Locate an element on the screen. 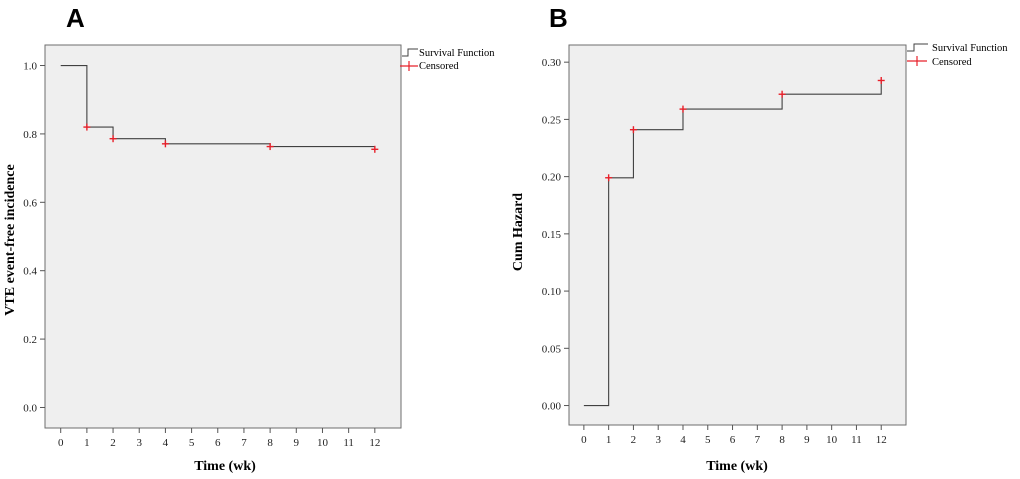 The height and width of the screenshot is (479, 1020). y-tick-label: 1.0 is located at coordinates (30, 67).